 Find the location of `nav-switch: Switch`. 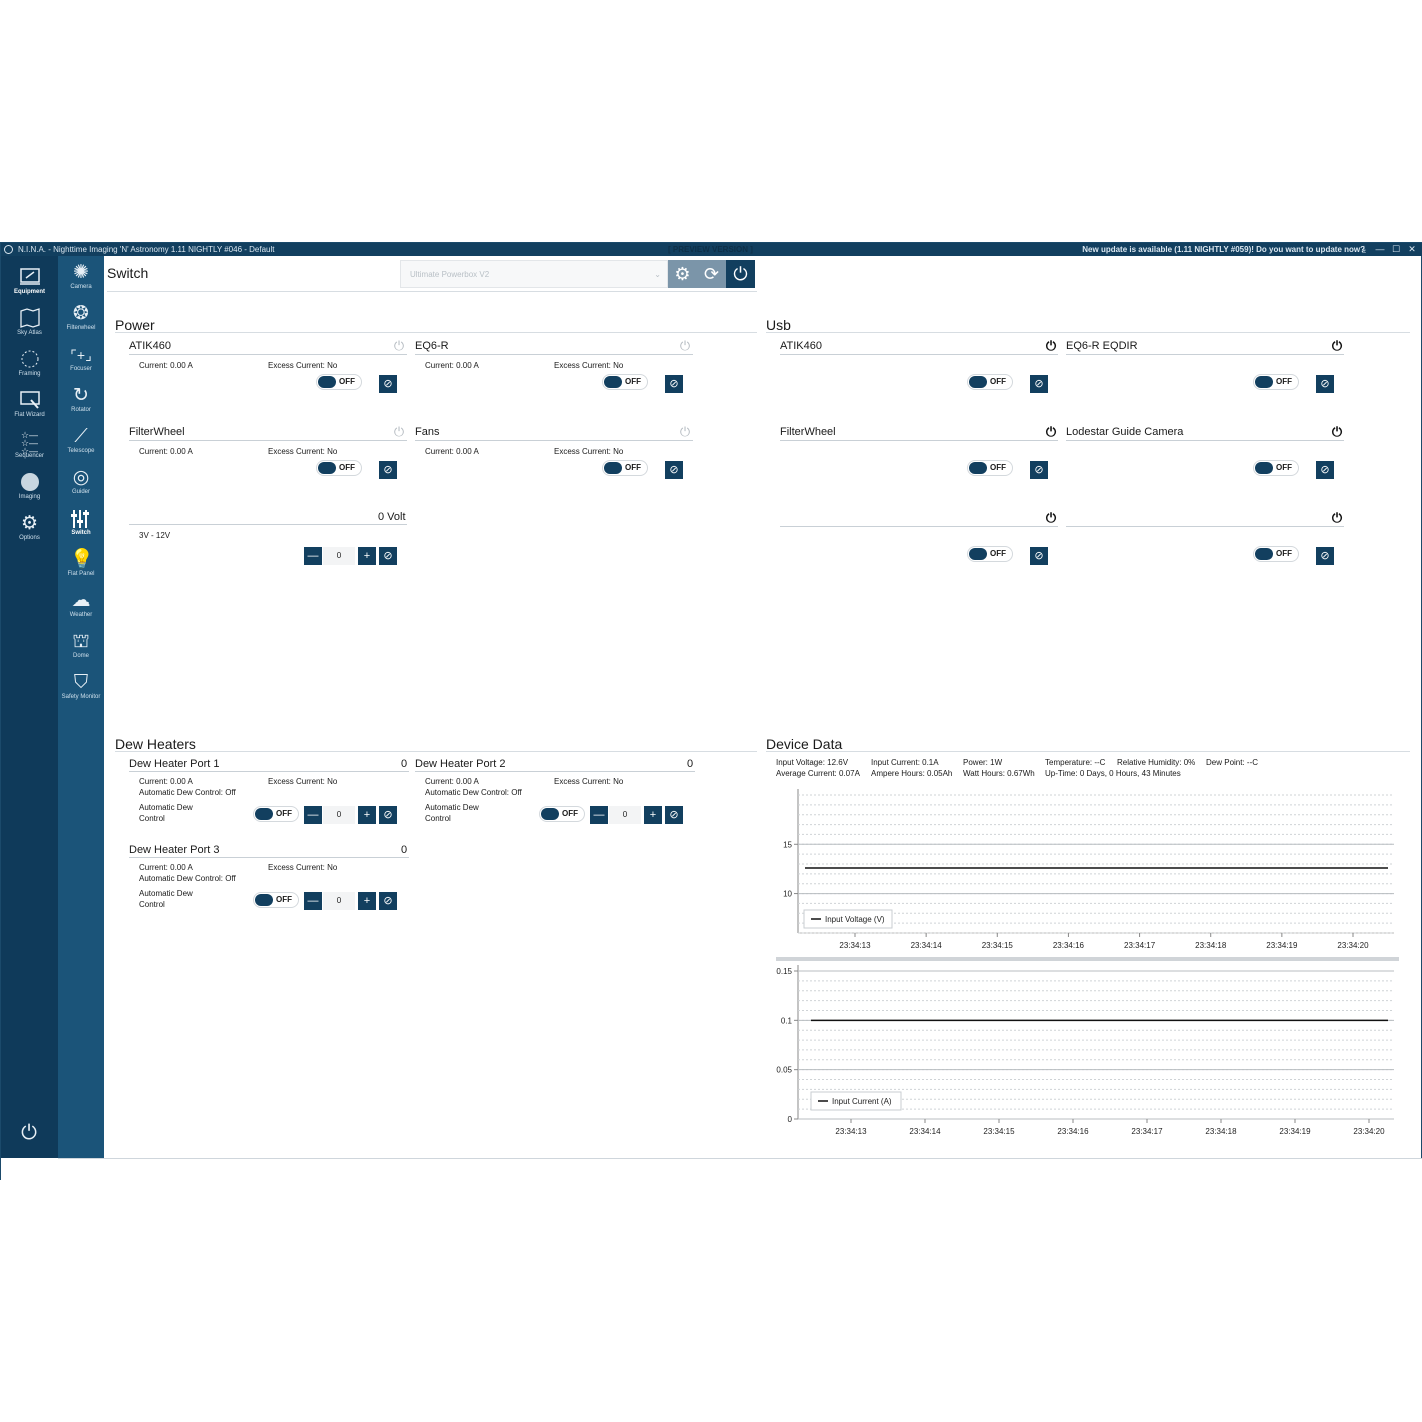

nav-switch: Switch is located at coordinates (81, 522).